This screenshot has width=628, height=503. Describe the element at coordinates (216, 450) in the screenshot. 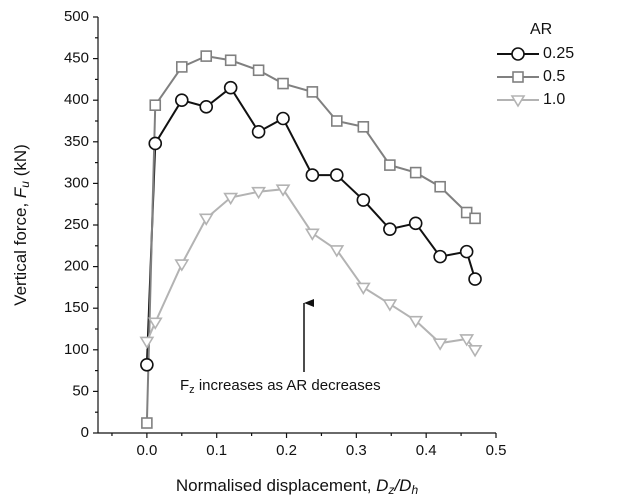

I see `x-tick-label: 0.1` at that location.